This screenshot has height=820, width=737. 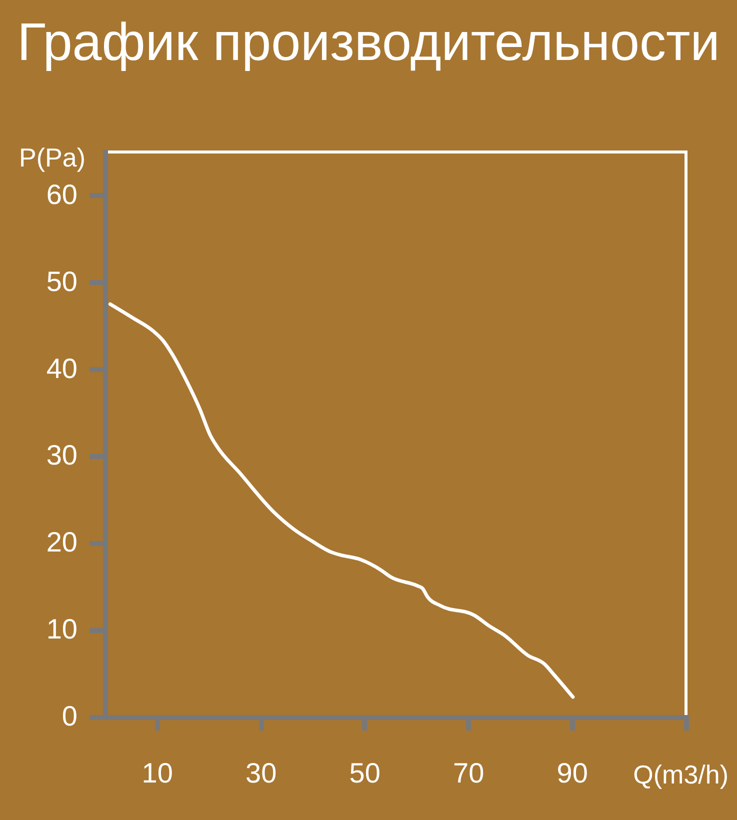 I want to click on x-tick-label: 70, so click(x=468, y=773).